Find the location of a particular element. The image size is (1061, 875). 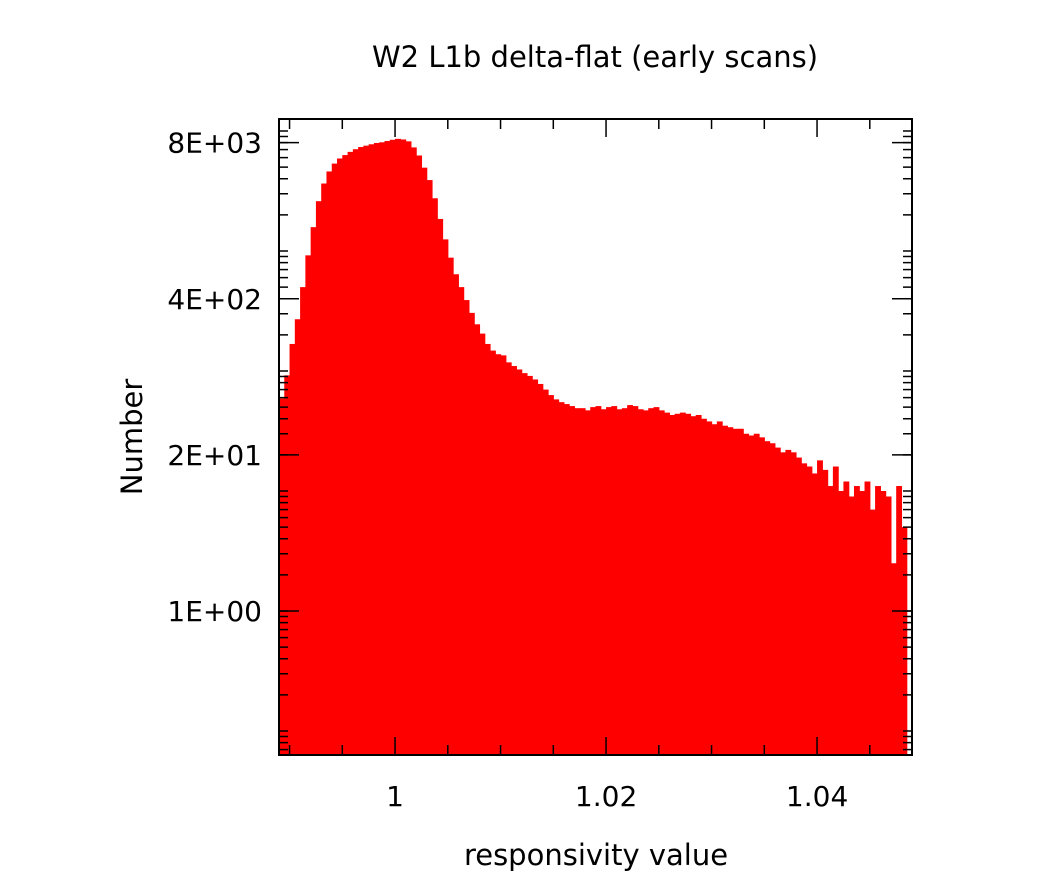

x-tick-label: 1.04 is located at coordinates (817, 796).